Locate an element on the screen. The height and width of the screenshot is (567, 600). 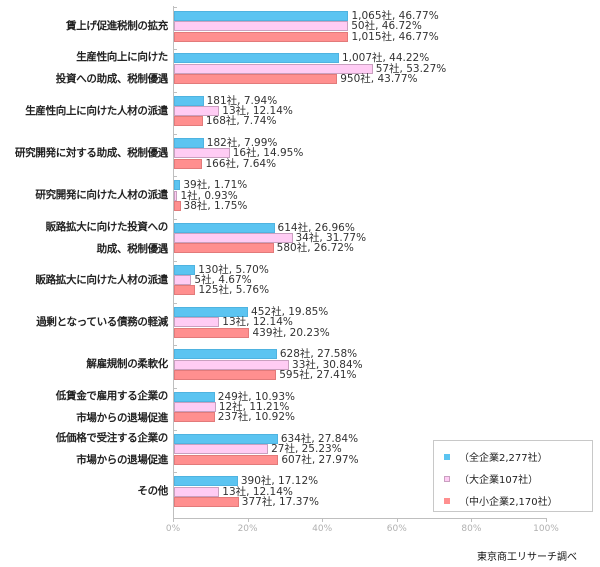
data-label: 38社, 1.75% is located at coordinates (215, 205).